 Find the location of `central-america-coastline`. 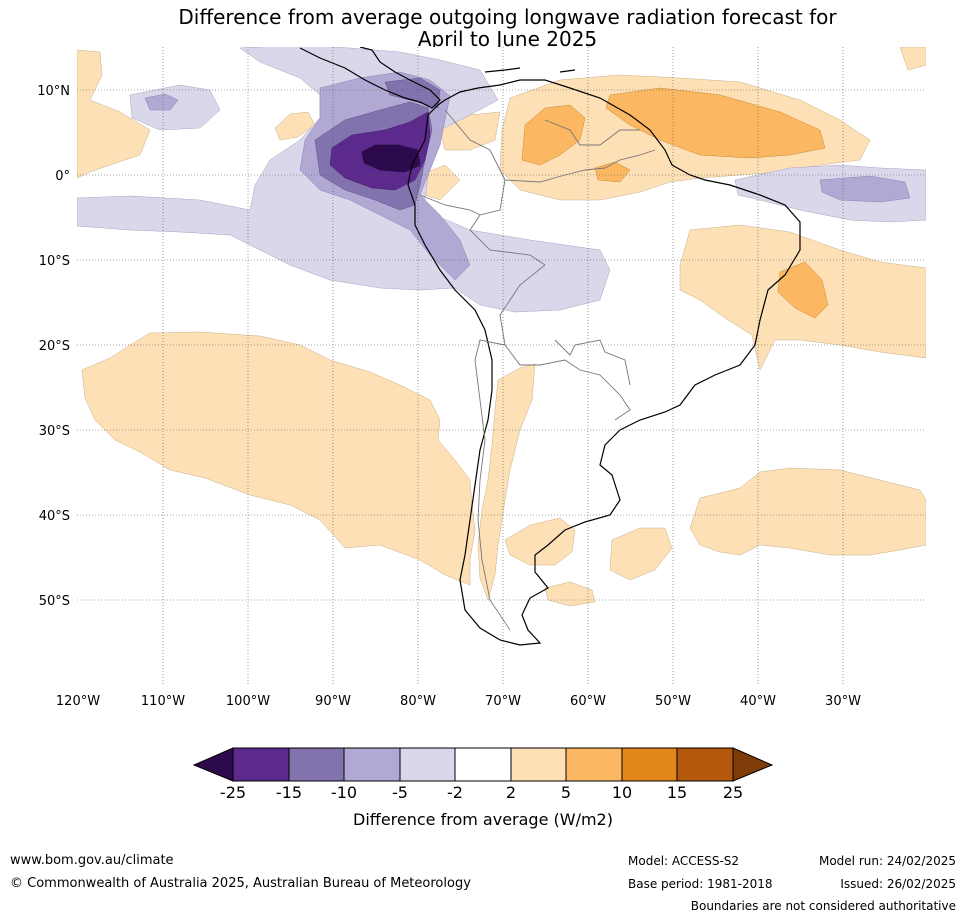

central-america-coastline is located at coordinates (370, 78).